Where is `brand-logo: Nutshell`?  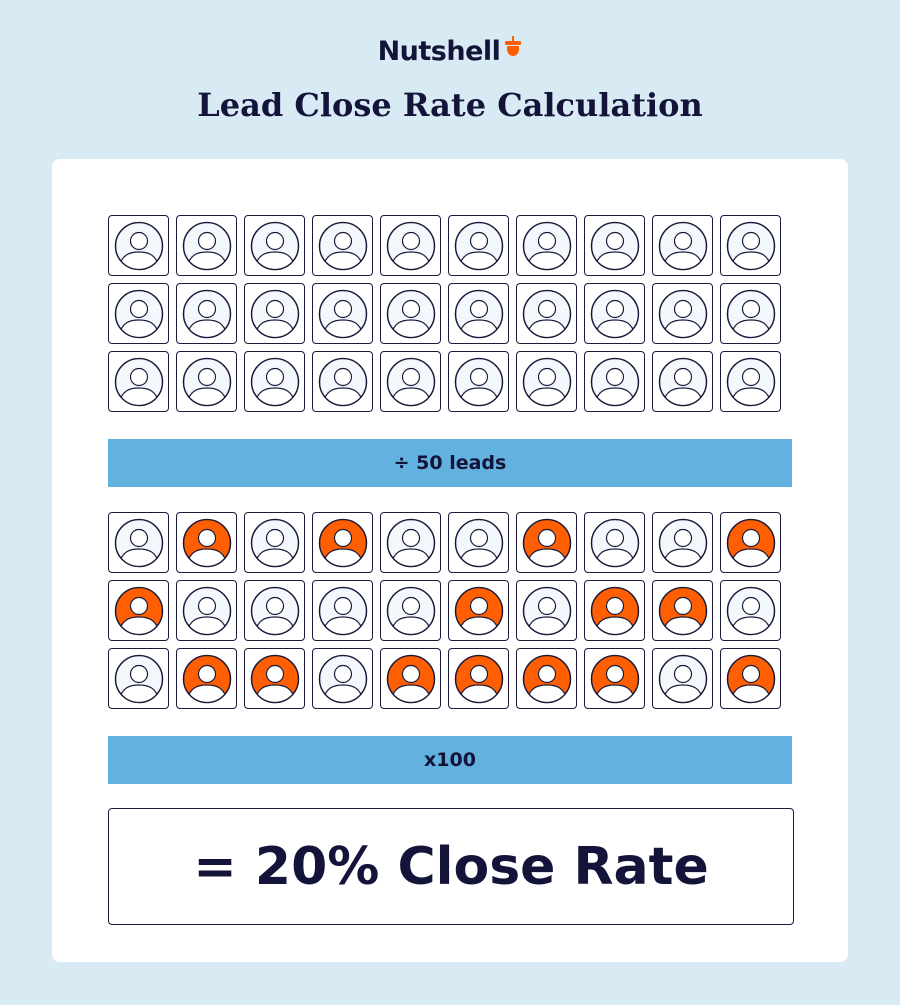
brand-logo: Nutshell is located at coordinates (450, 52).